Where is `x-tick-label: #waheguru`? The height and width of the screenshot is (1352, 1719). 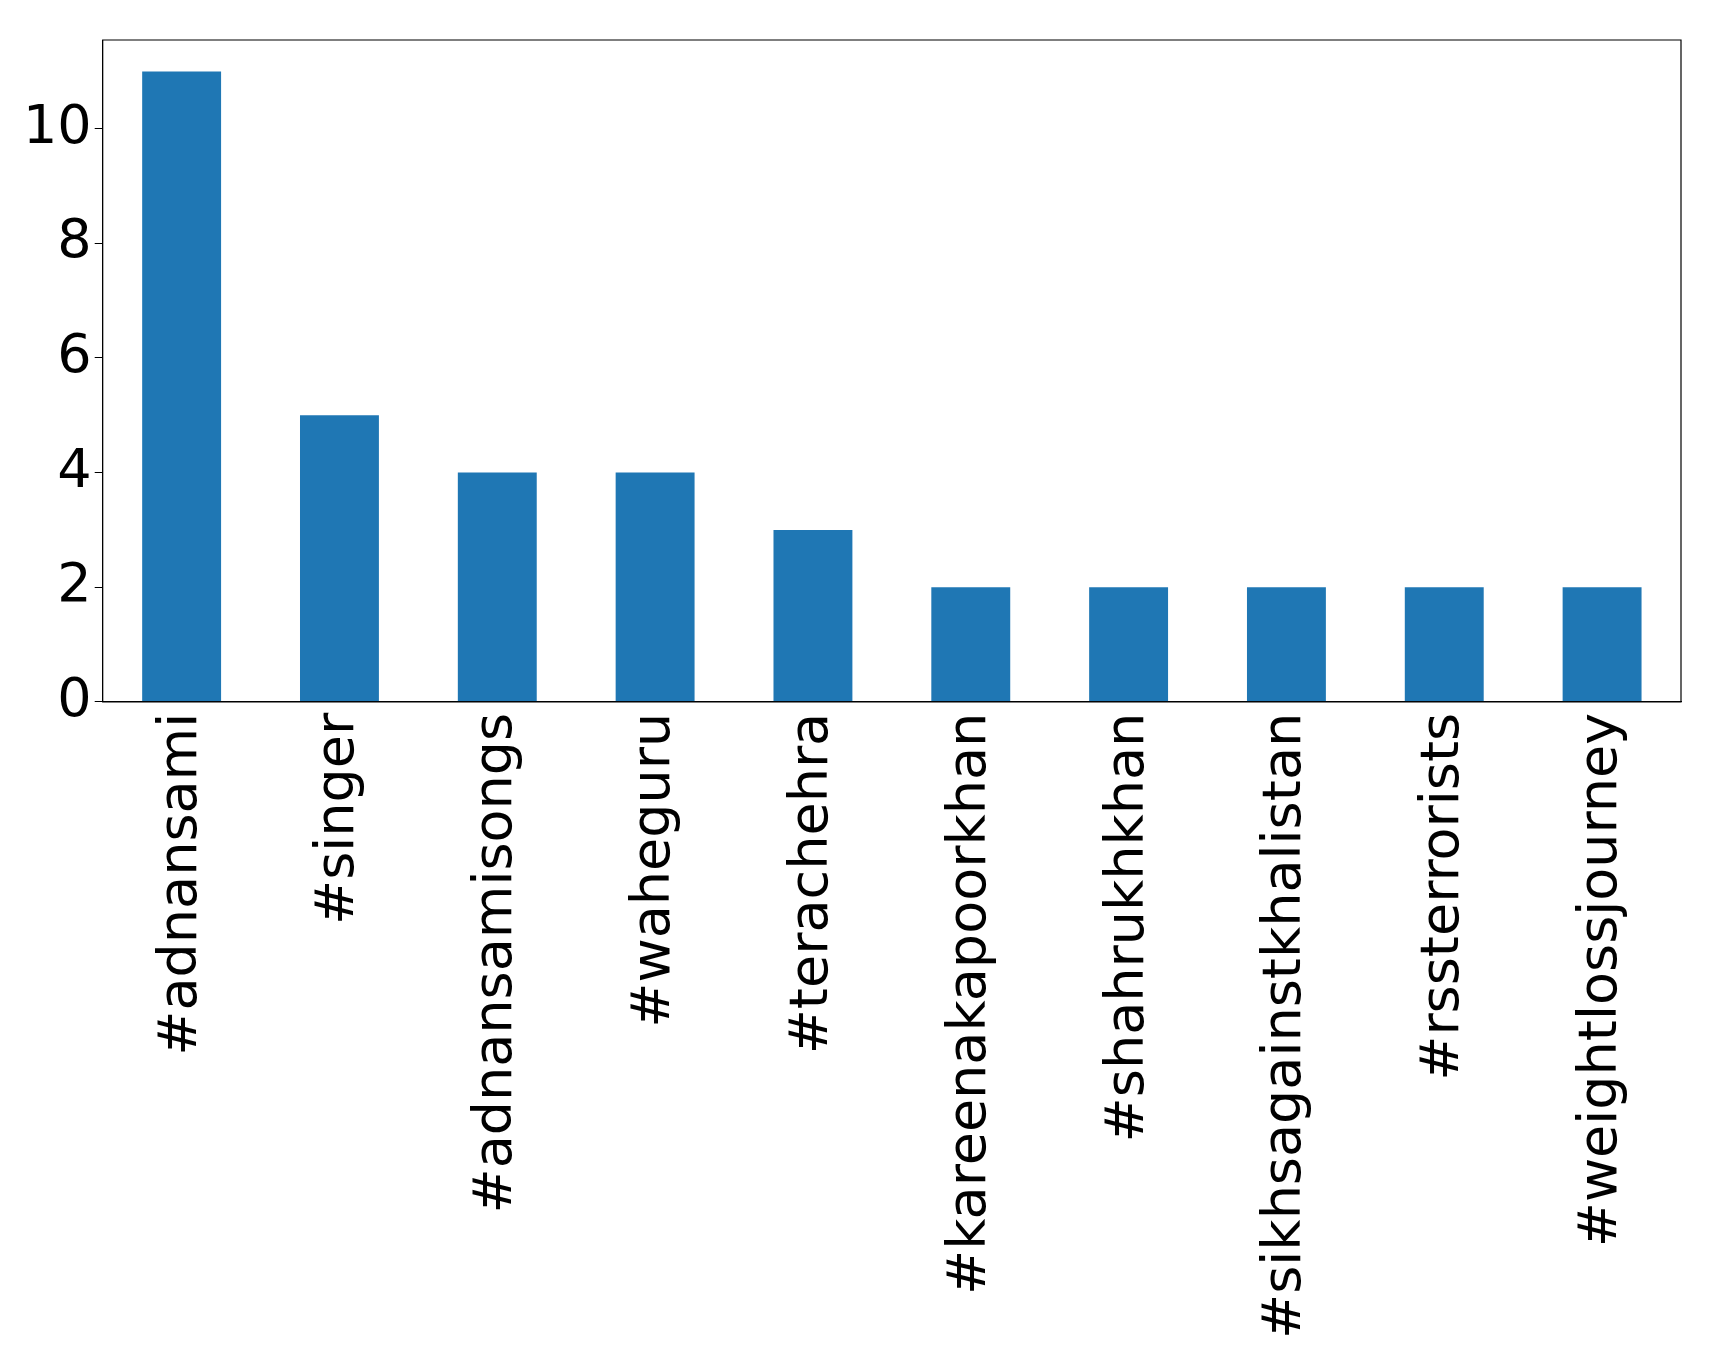 x-tick-label: #waheguru is located at coordinates (651, 870).